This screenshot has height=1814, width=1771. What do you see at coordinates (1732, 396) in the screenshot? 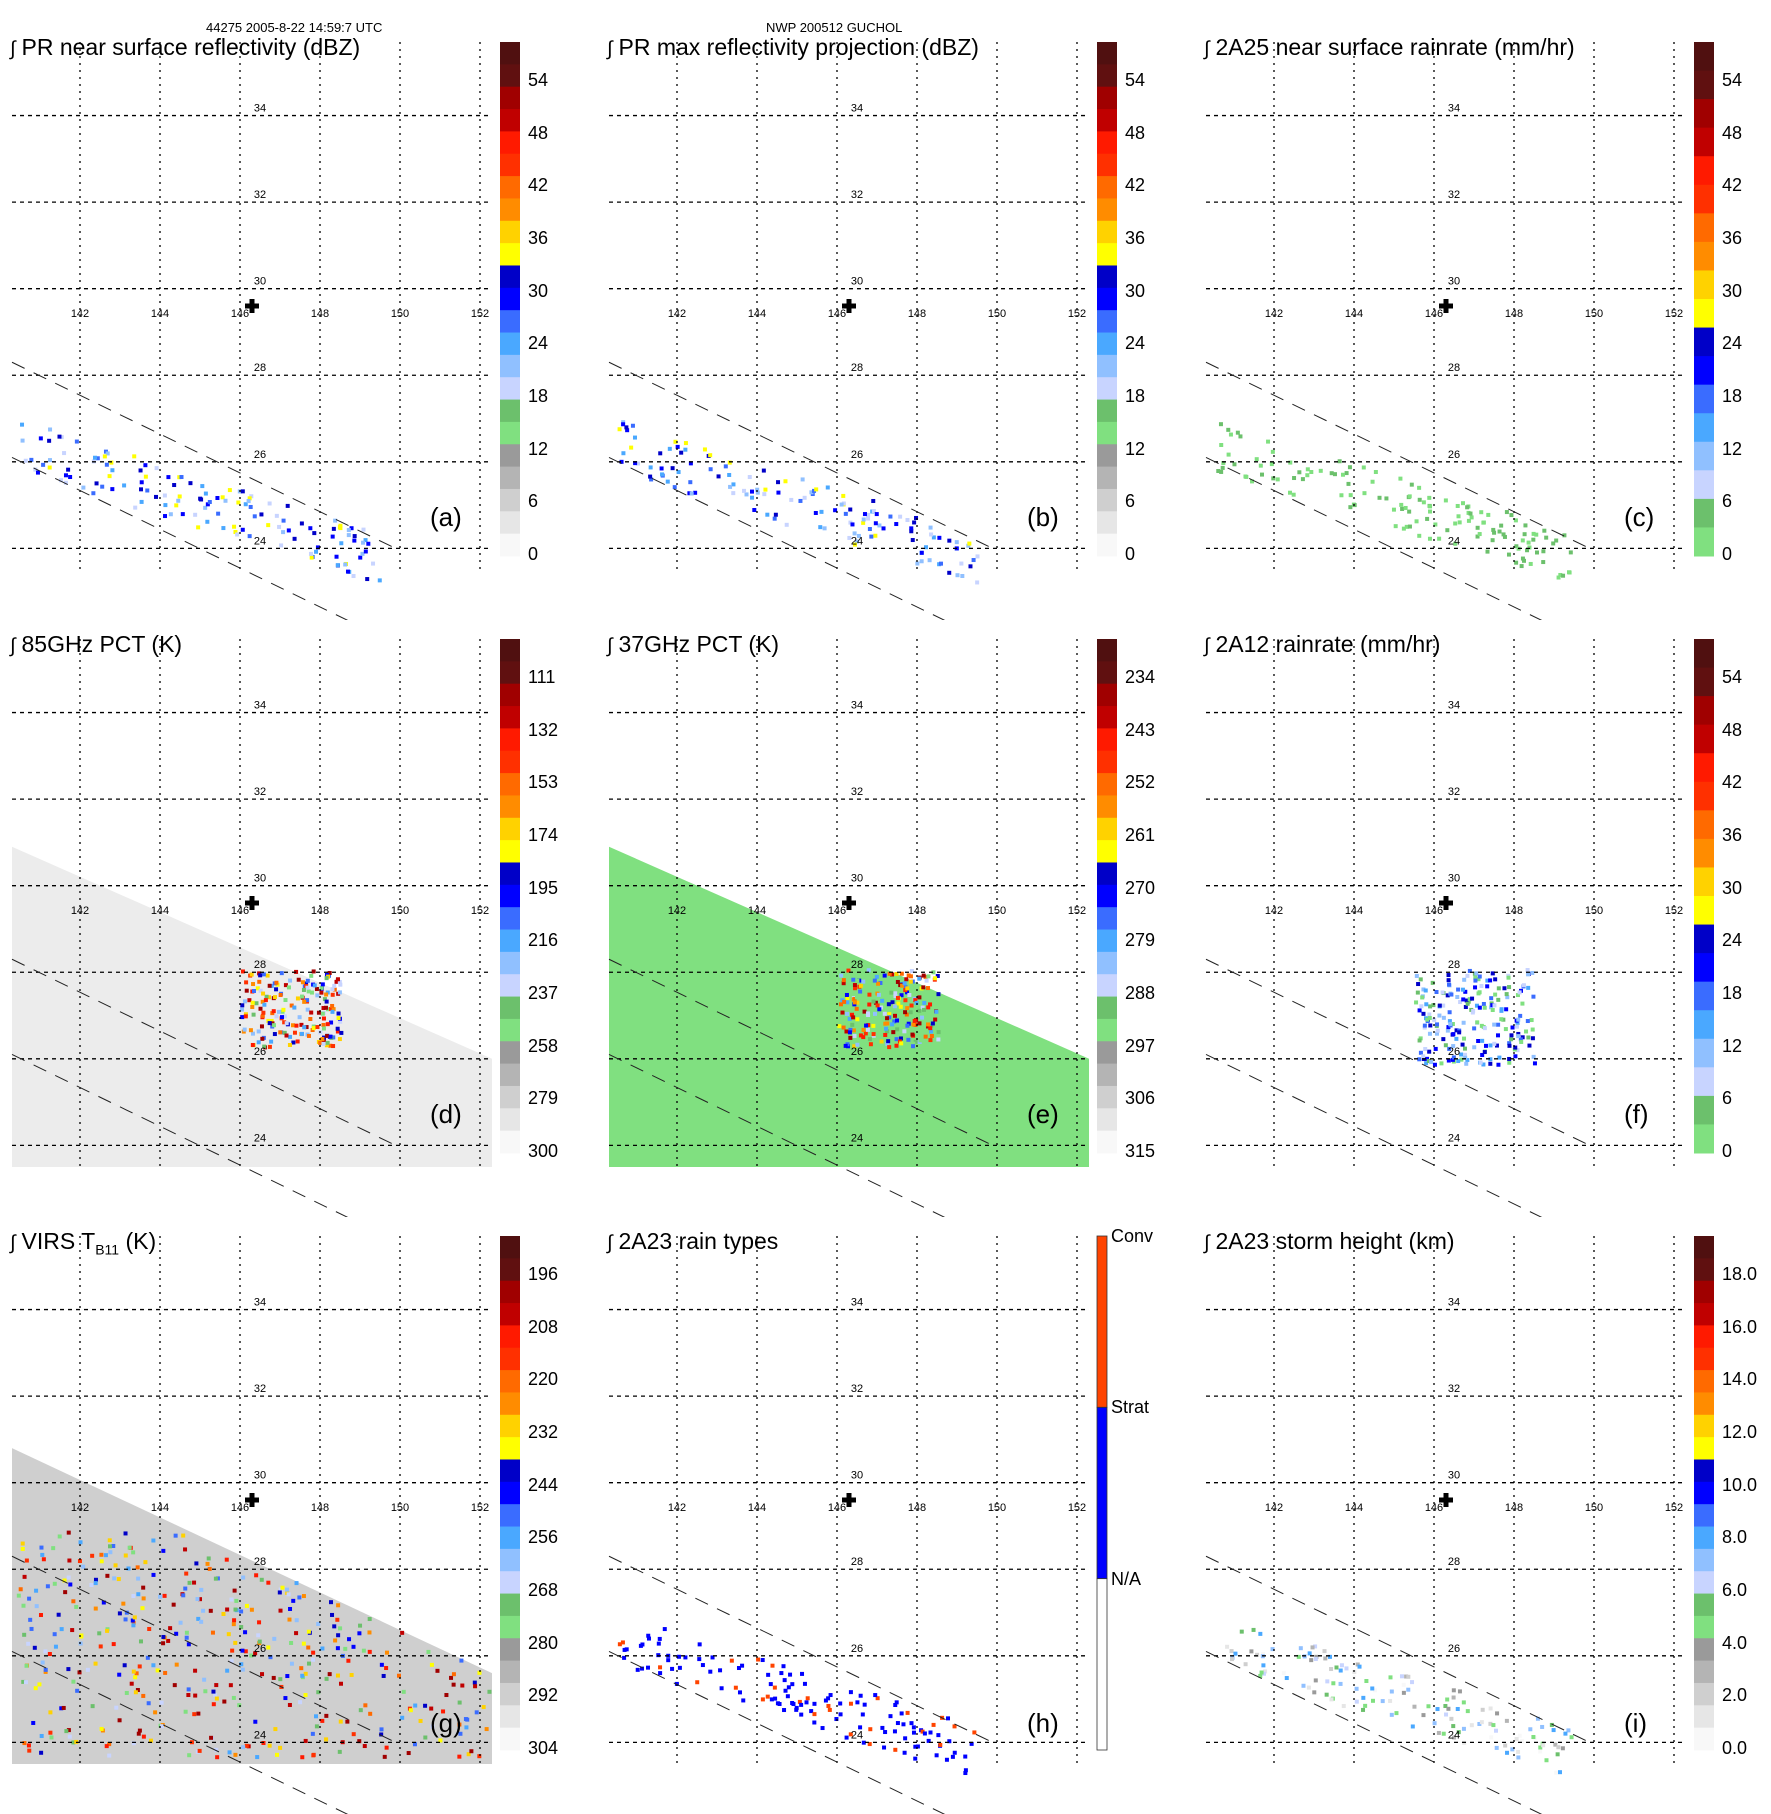
I see `colorbar-tick-label: 18` at bounding box center [1732, 396].